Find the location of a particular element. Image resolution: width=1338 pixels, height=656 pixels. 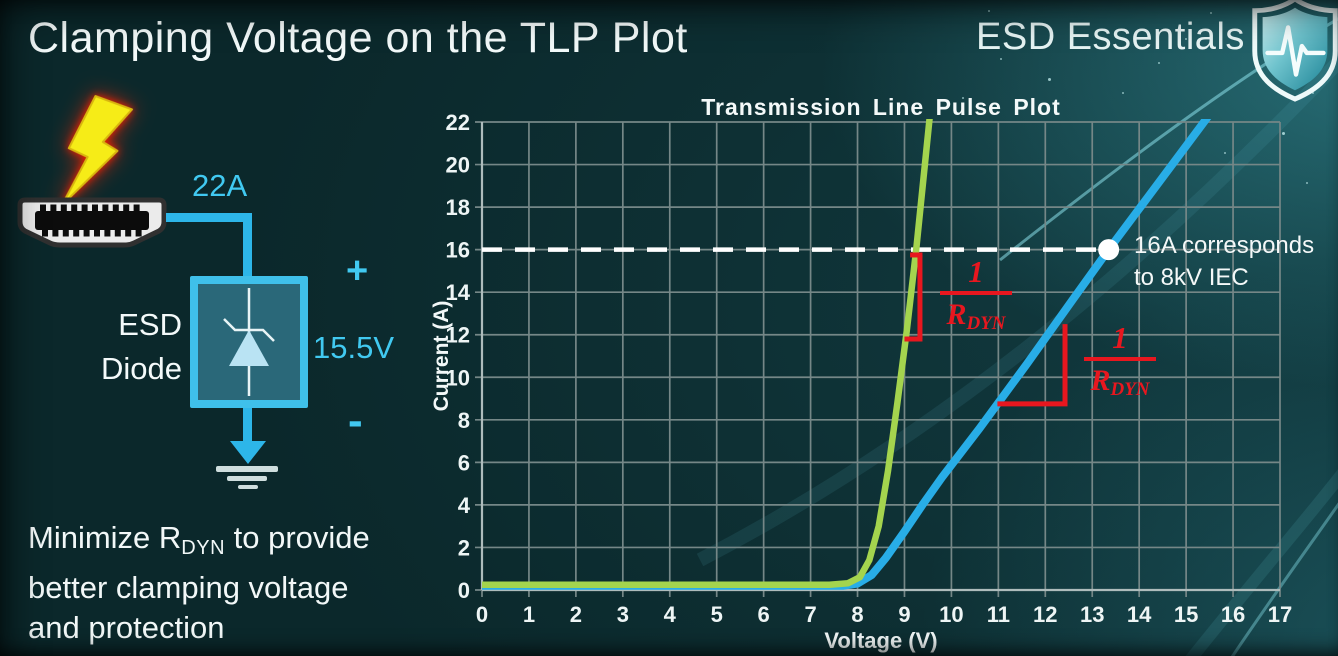

note-line-2: better clamping voltage is located at coordinates (188, 587).